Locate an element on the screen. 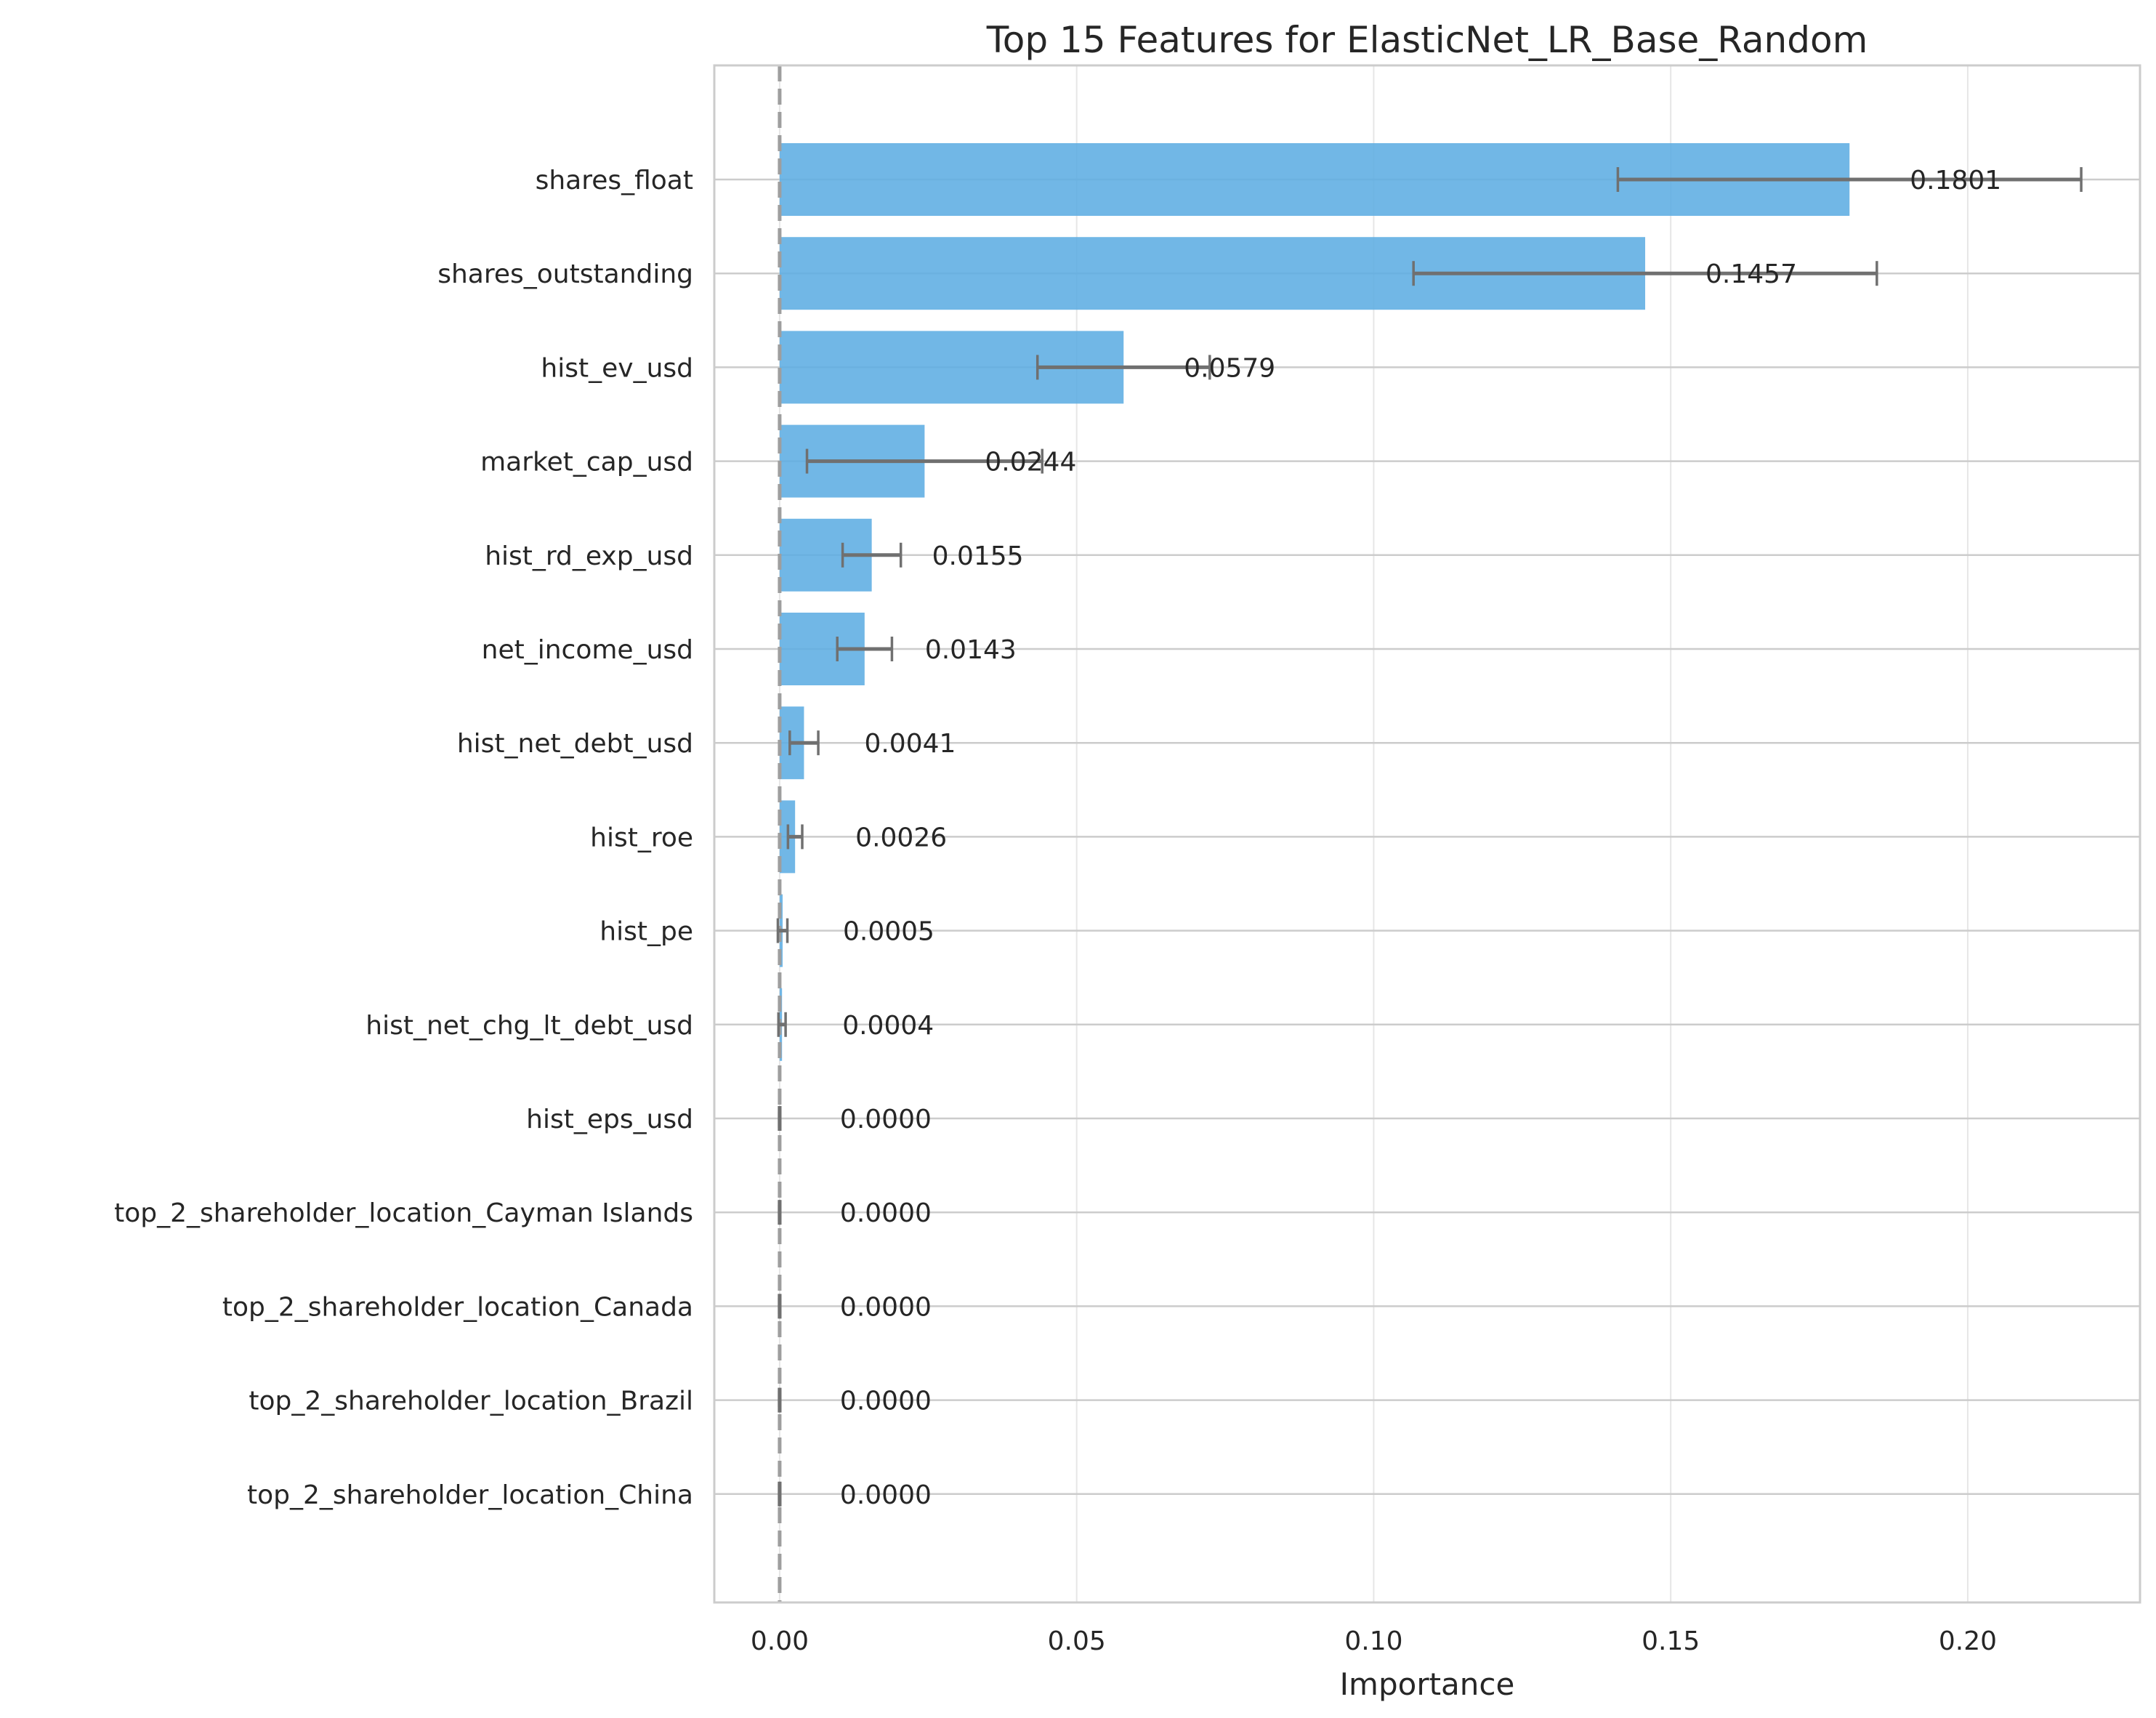 This screenshot has width=2156, height=1718. value-label-6: 0.0041 is located at coordinates (910, 744).